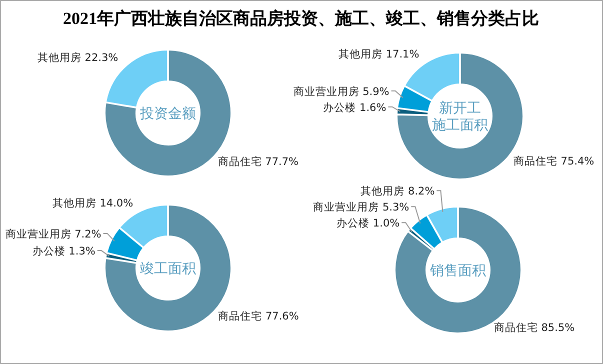 This screenshot has height=364, width=603. What do you see at coordinates (361, 207) in the screenshot?
I see `slice-label: 商业营业用房 5.3%` at bounding box center [361, 207].